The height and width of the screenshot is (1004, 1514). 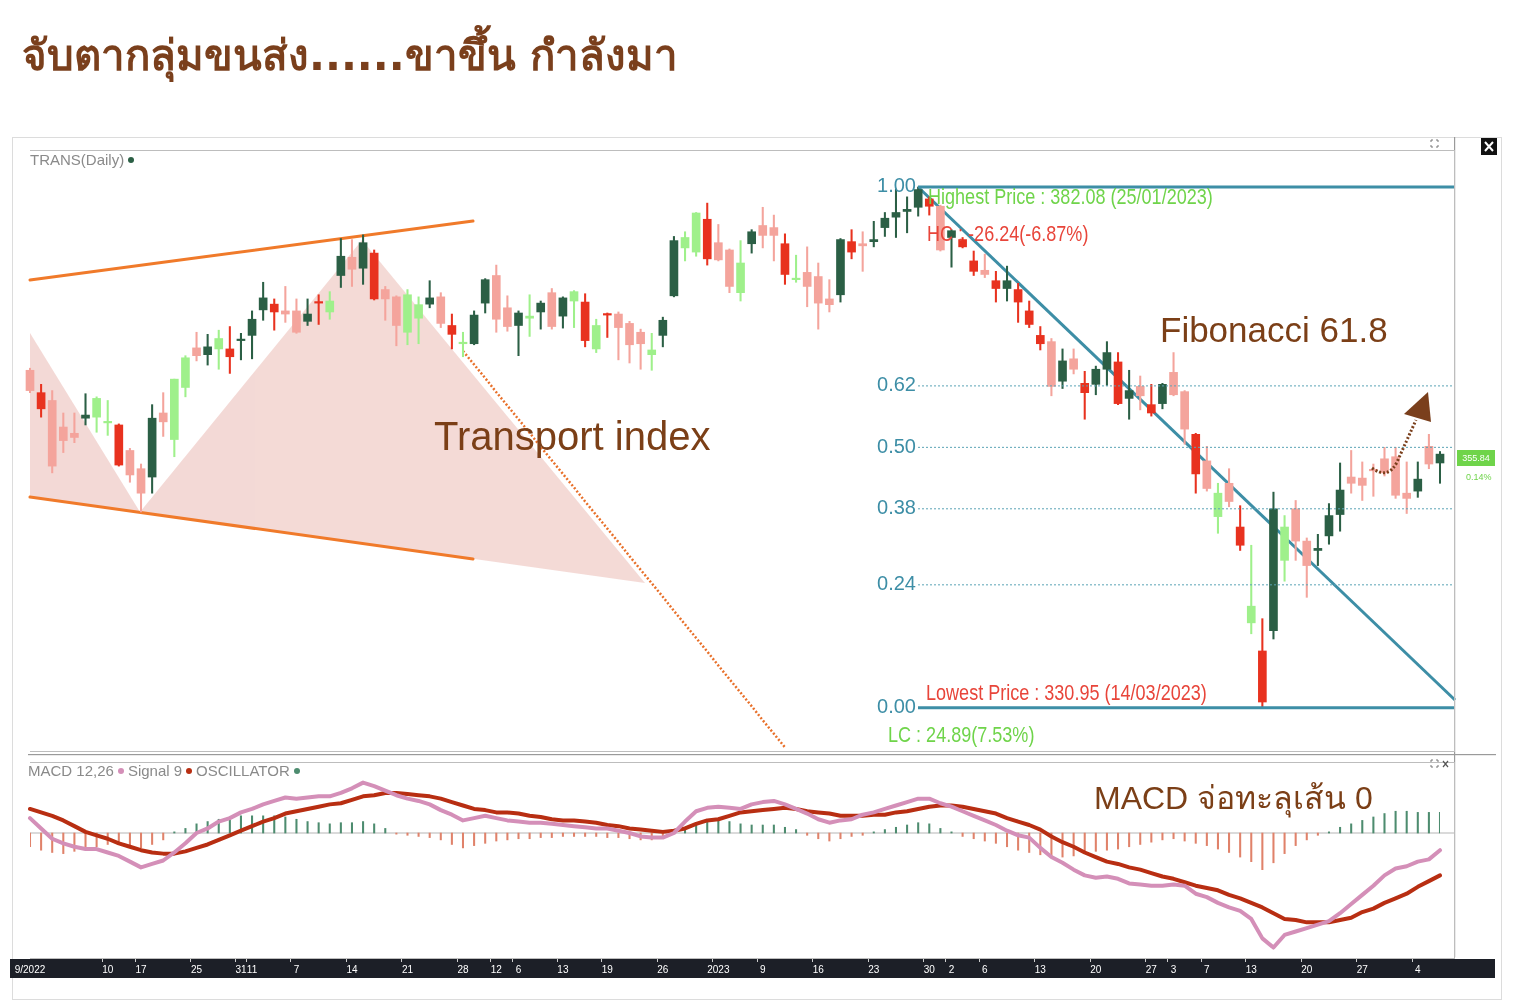 I want to click on annotation: Transport index, so click(x=572, y=436).